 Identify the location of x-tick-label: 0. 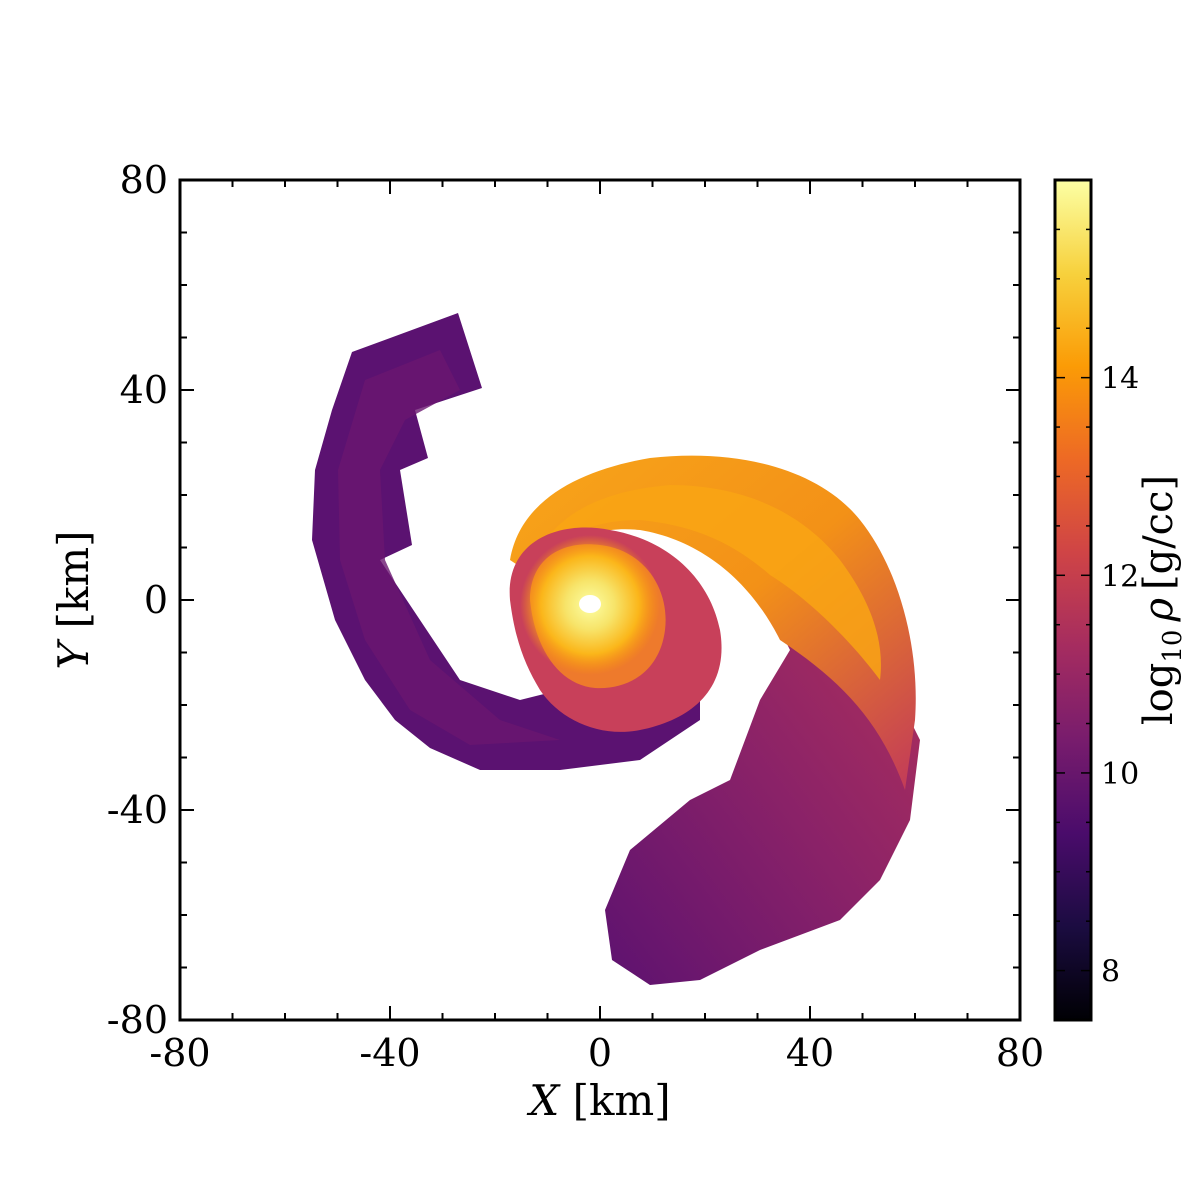
(600, 1053).